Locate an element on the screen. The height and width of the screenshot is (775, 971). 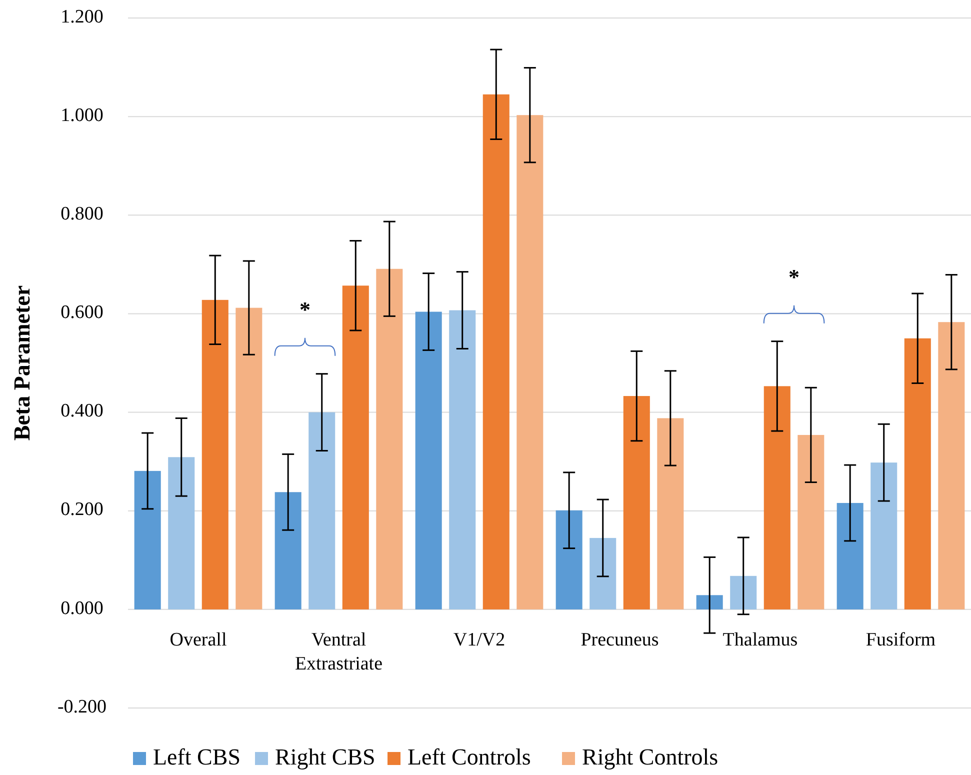
y-tick-label: -0.200 is located at coordinates (82, 707).